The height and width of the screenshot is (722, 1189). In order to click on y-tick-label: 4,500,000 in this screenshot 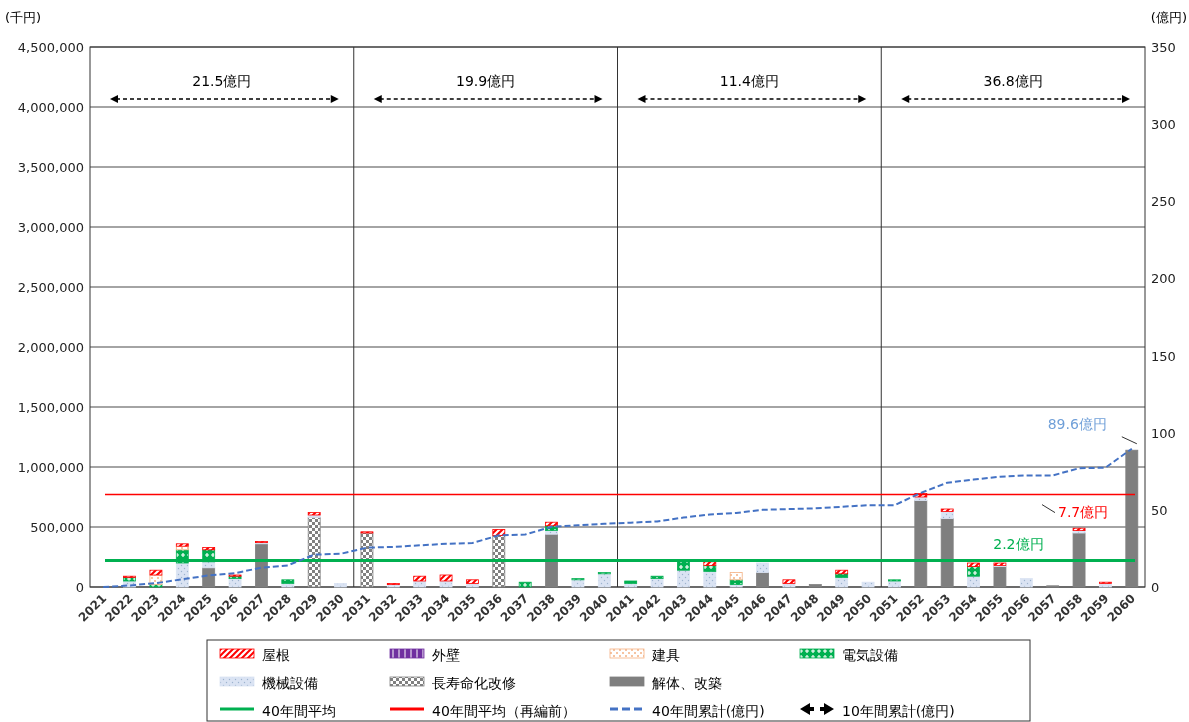, I will do `click(50, 47)`.